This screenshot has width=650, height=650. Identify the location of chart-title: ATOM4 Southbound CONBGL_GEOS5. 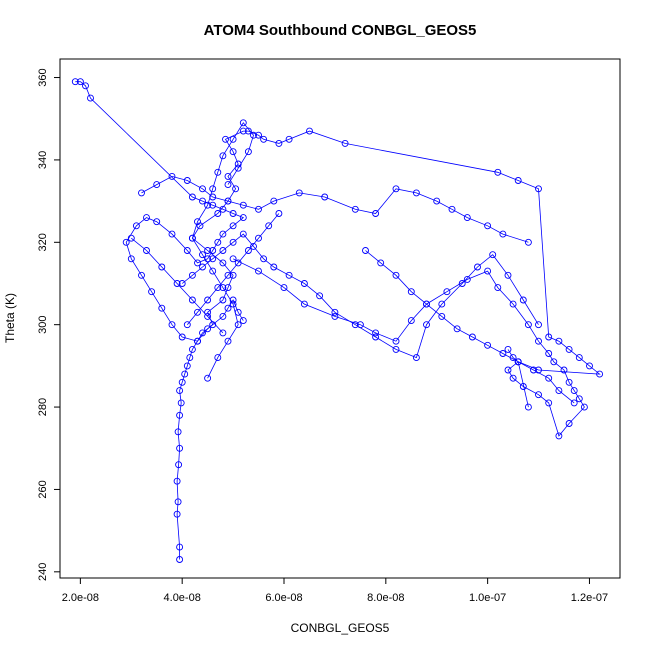
(340, 30).